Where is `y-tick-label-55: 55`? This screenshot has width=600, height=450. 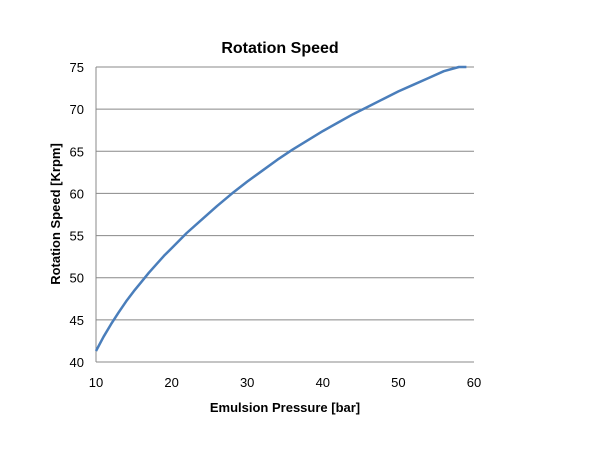 y-tick-label-55: 55 is located at coordinates (77, 236).